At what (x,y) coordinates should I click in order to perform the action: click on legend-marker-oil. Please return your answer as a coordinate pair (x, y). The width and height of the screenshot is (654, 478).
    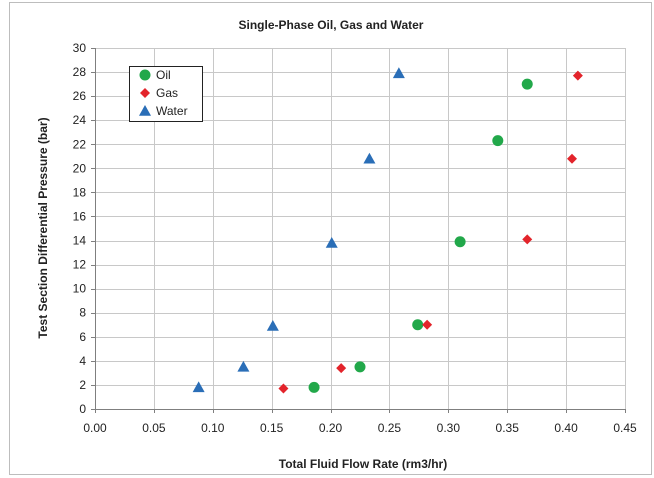
    Looking at the image, I should click on (145, 75).